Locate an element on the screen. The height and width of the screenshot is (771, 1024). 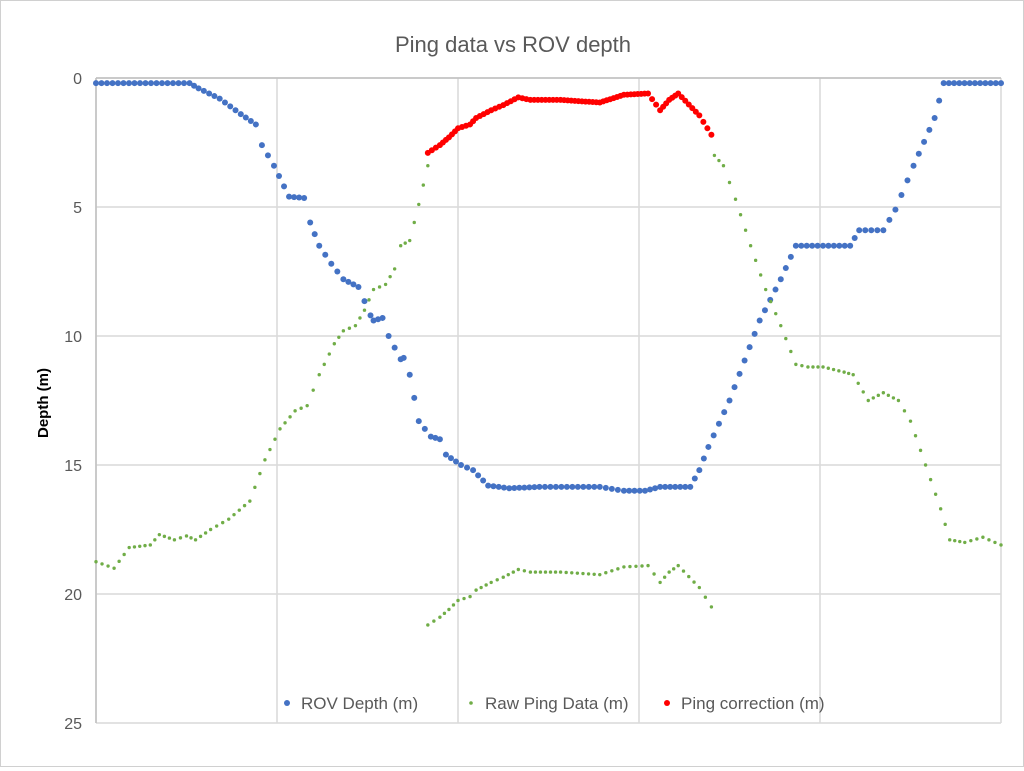
y-axis-ticks: 0 5 10 15 20 25 is located at coordinates (73, 402).